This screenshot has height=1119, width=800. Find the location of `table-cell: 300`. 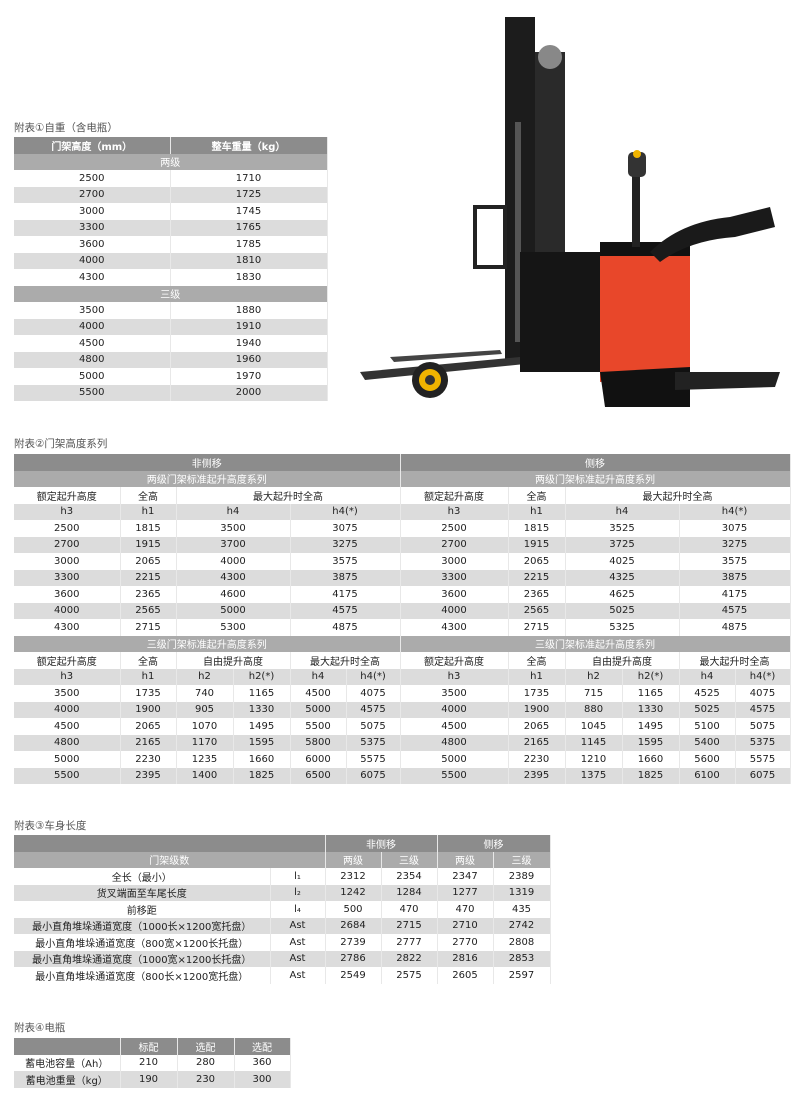

table-cell: 300 is located at coordinates (262, 1079).